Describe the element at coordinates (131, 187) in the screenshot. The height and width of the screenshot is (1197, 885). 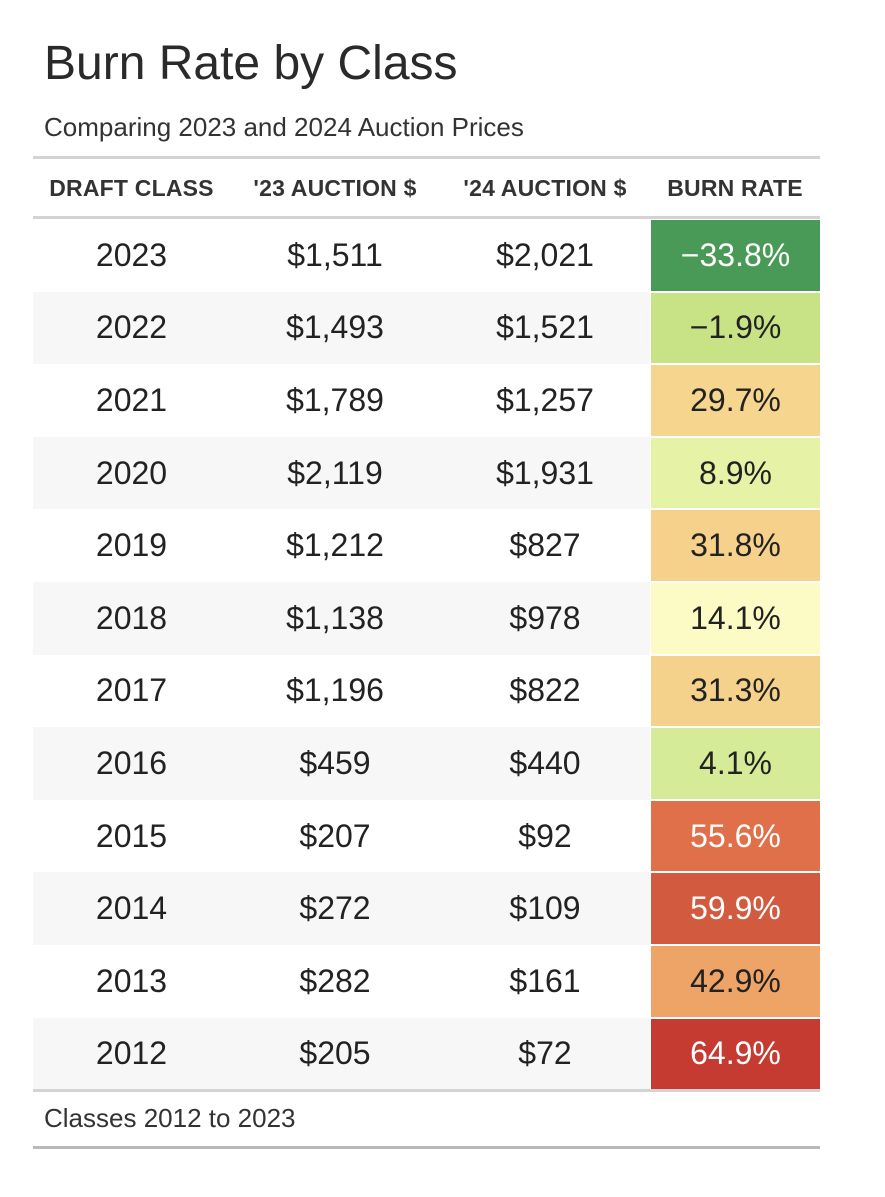
I see `column-header-draft-class: DRAFT CLASS` at that location.